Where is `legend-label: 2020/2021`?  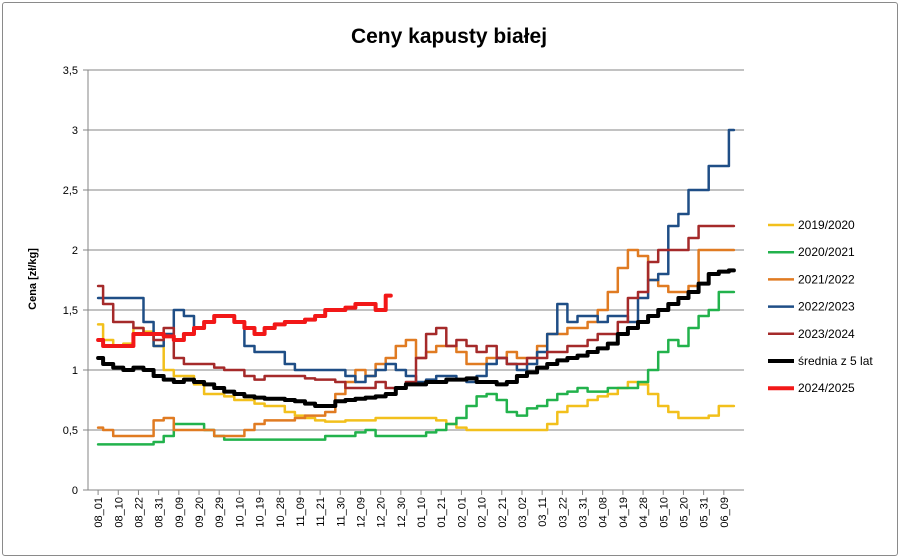
legend-label: 2020/2021 is located at coordinates (826, 252).